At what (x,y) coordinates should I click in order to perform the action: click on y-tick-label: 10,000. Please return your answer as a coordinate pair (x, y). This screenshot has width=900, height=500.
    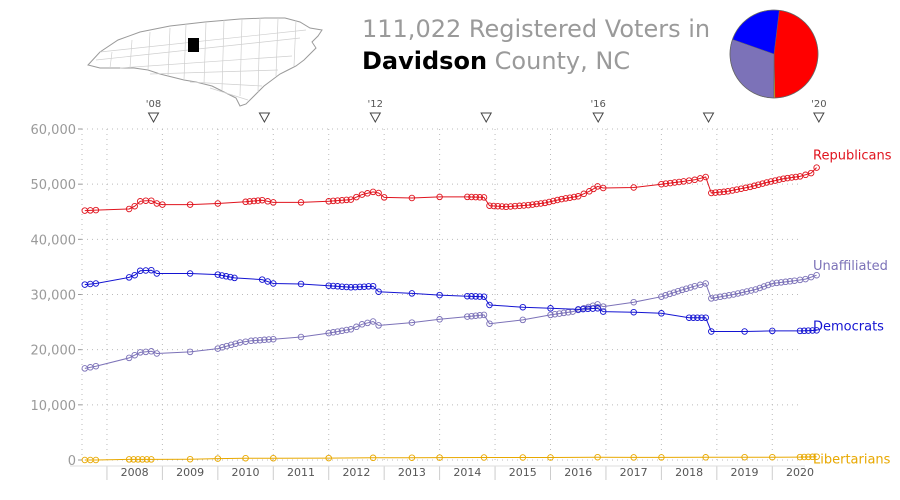
    Looking at the image, I should click on (54, 406).